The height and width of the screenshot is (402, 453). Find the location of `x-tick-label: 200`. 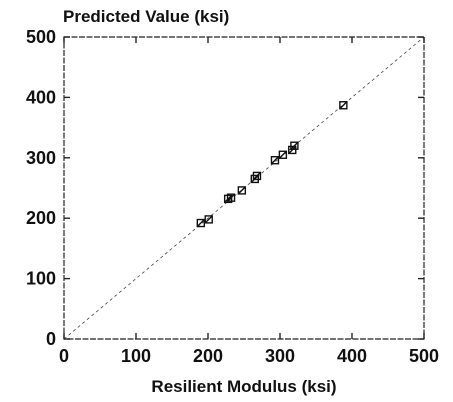

x-tick-label: 200 is located at coordinates (208, 356).